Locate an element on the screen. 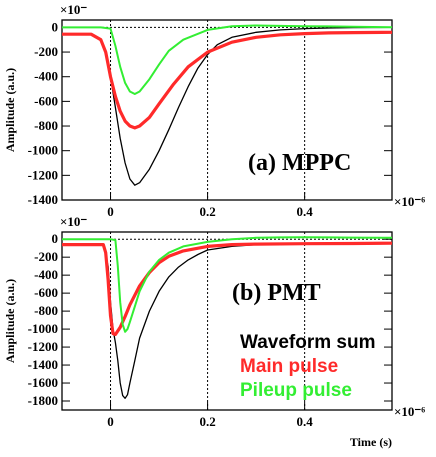  x-axis-label: Time (s) is located at coordinates (371, 442).